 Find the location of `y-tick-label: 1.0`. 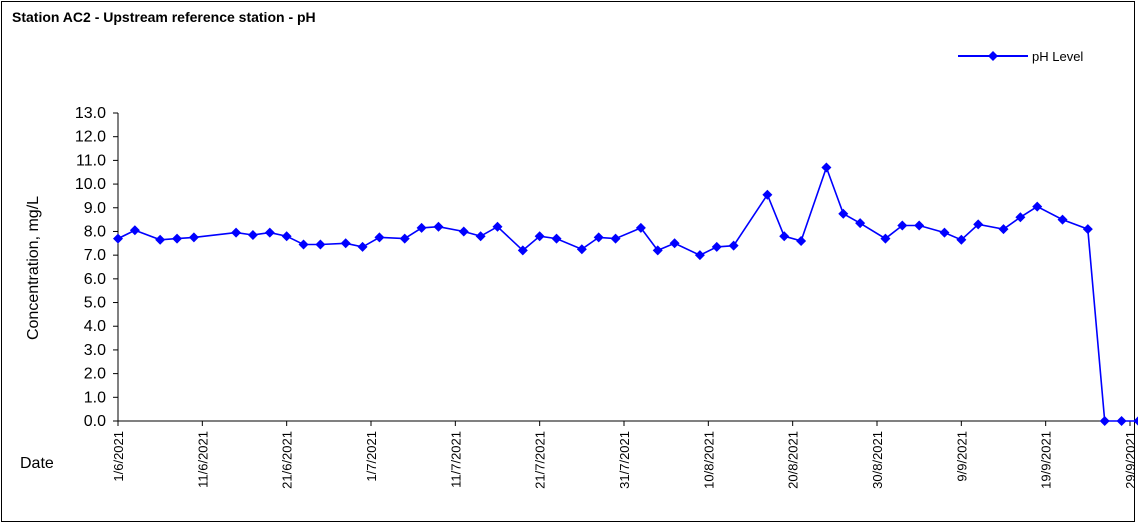

y-tick-label: 1.0 is located at coordinates (95, 397).